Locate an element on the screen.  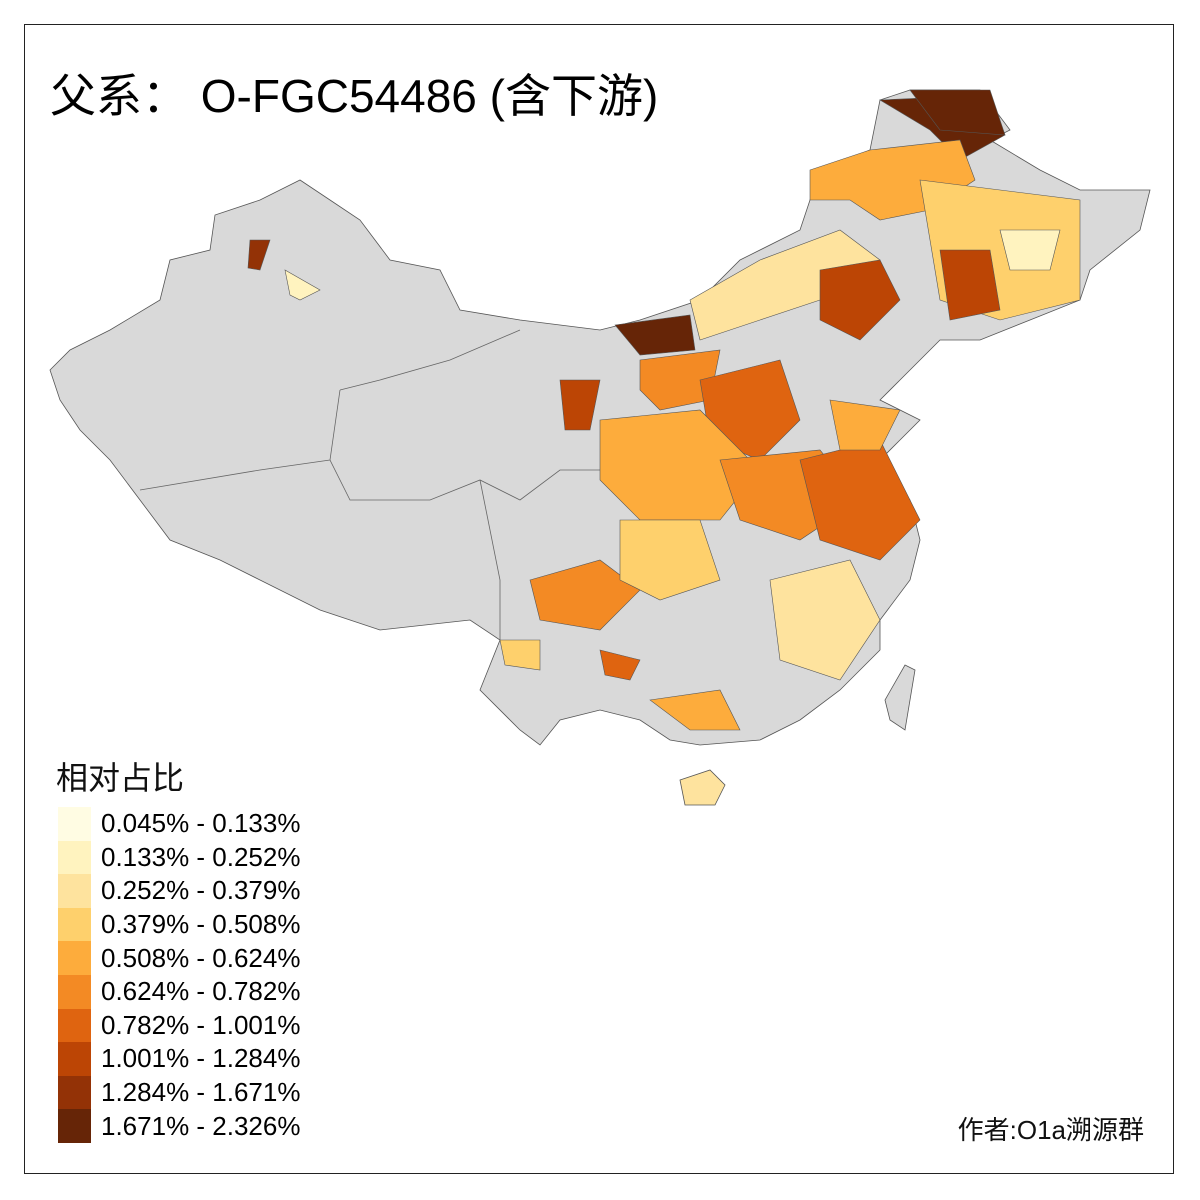
legend-label: 0.045% - 0.133% is located at coordinates (201, 823).